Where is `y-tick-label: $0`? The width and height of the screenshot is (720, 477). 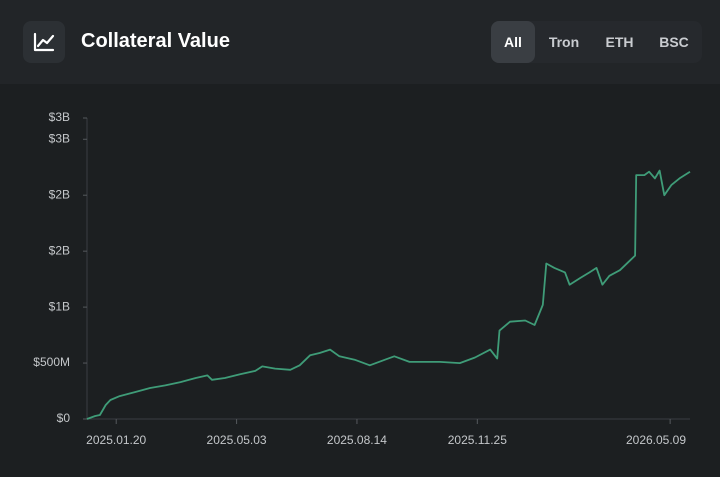
y-tick-label: $0 is located at coordinates (64, 418).